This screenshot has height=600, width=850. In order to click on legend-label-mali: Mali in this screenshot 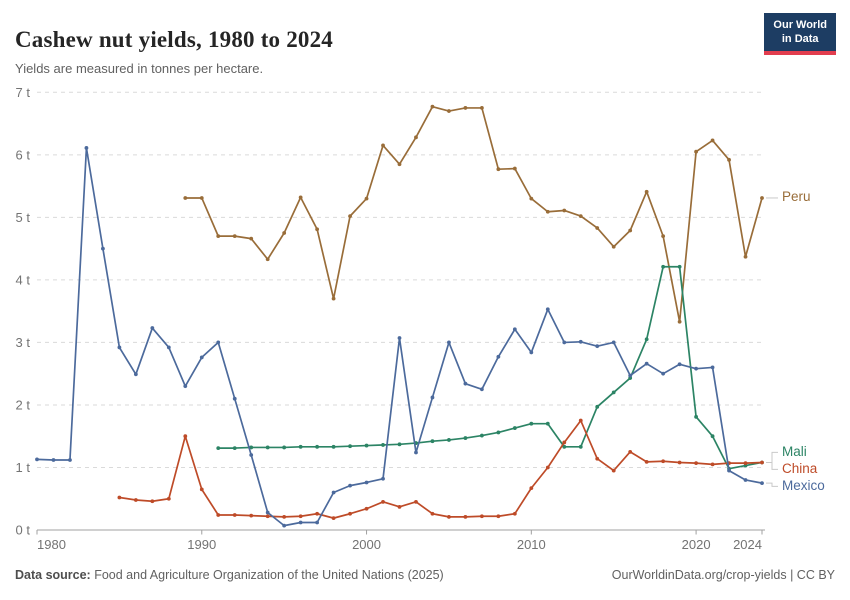, I will do `click(794, 451)`.